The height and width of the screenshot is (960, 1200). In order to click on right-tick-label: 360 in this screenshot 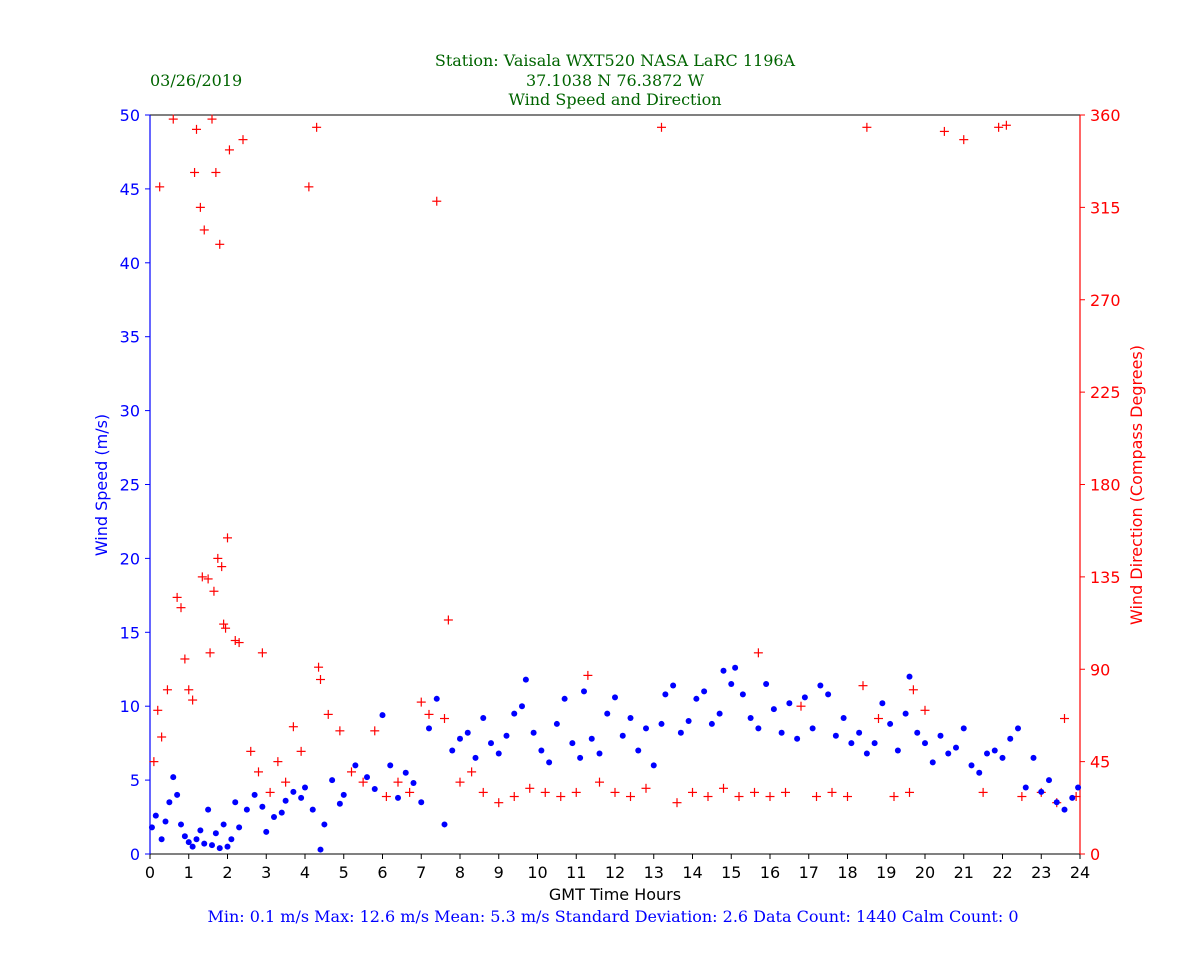, I will do `click(1105, 115)`.